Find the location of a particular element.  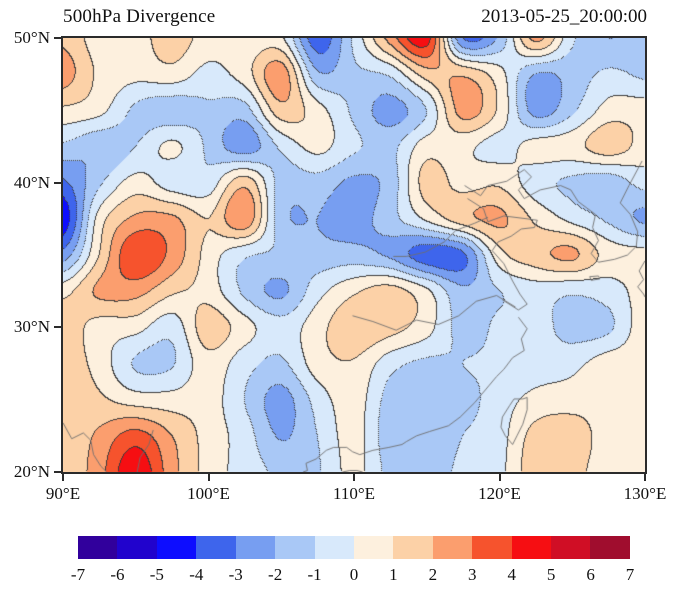

x-axis-tick-label: 110°E is located at coordinates (354, 493).